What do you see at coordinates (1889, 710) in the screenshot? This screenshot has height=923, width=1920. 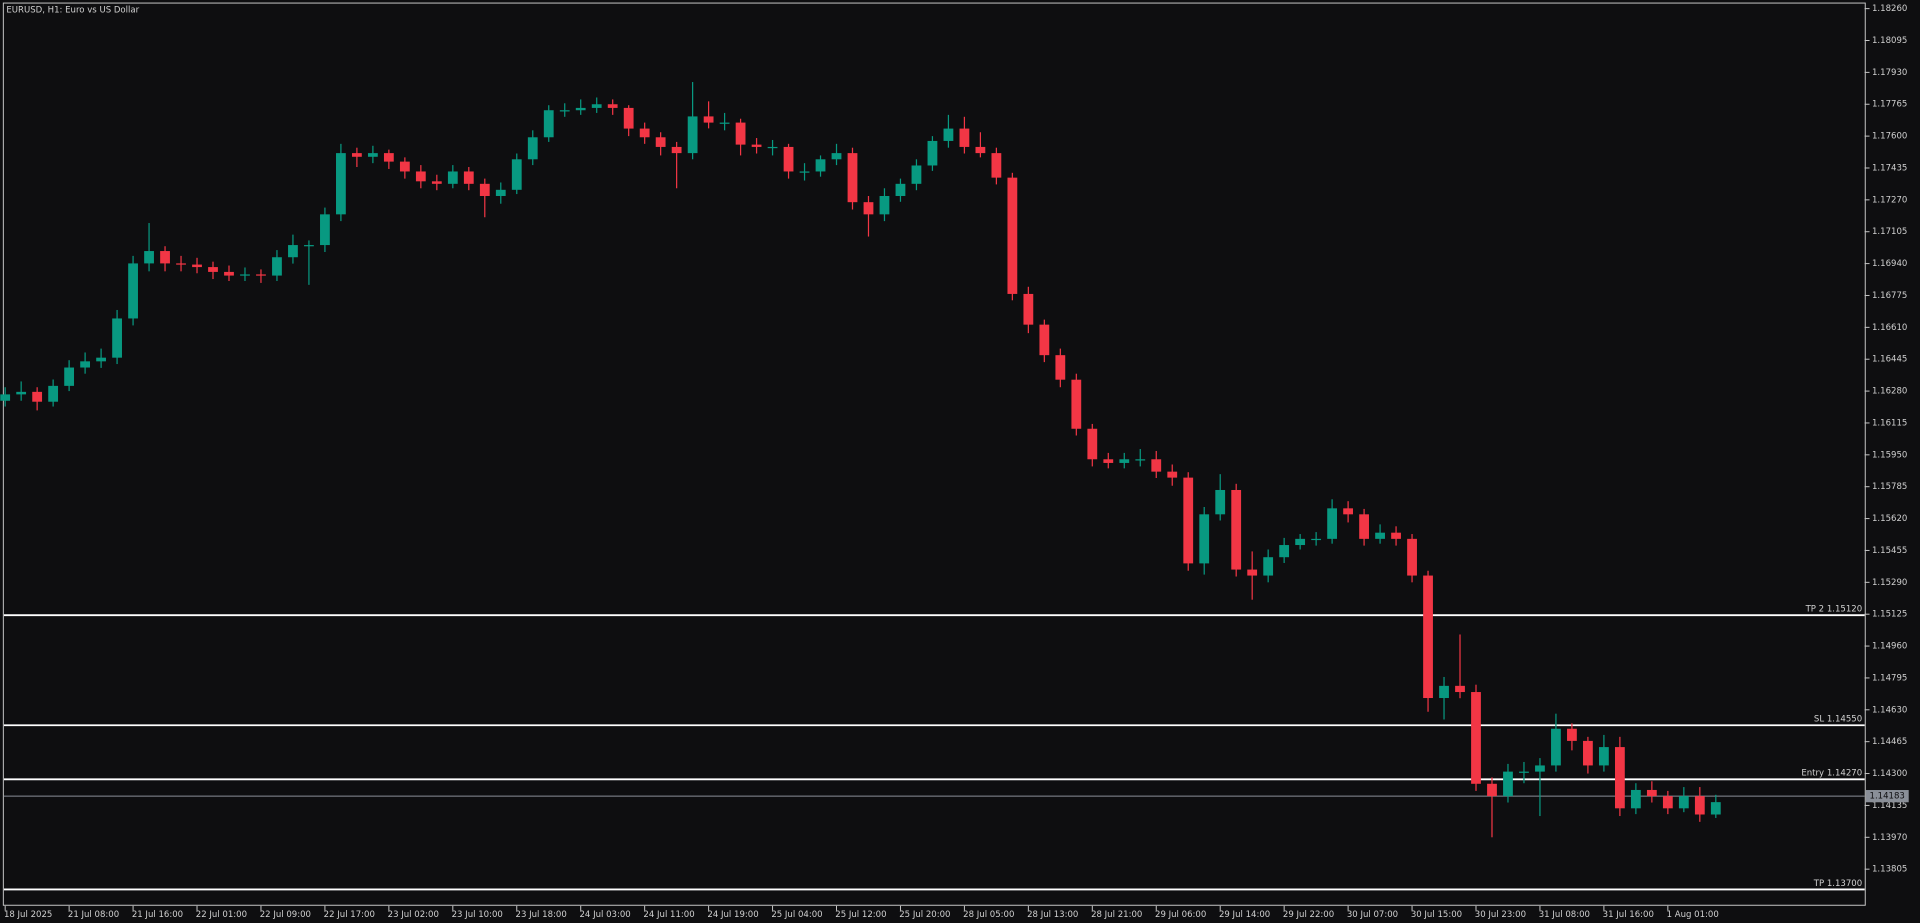 I see `y-tick-label: 1.14630` at bounding box center [1889, 710].